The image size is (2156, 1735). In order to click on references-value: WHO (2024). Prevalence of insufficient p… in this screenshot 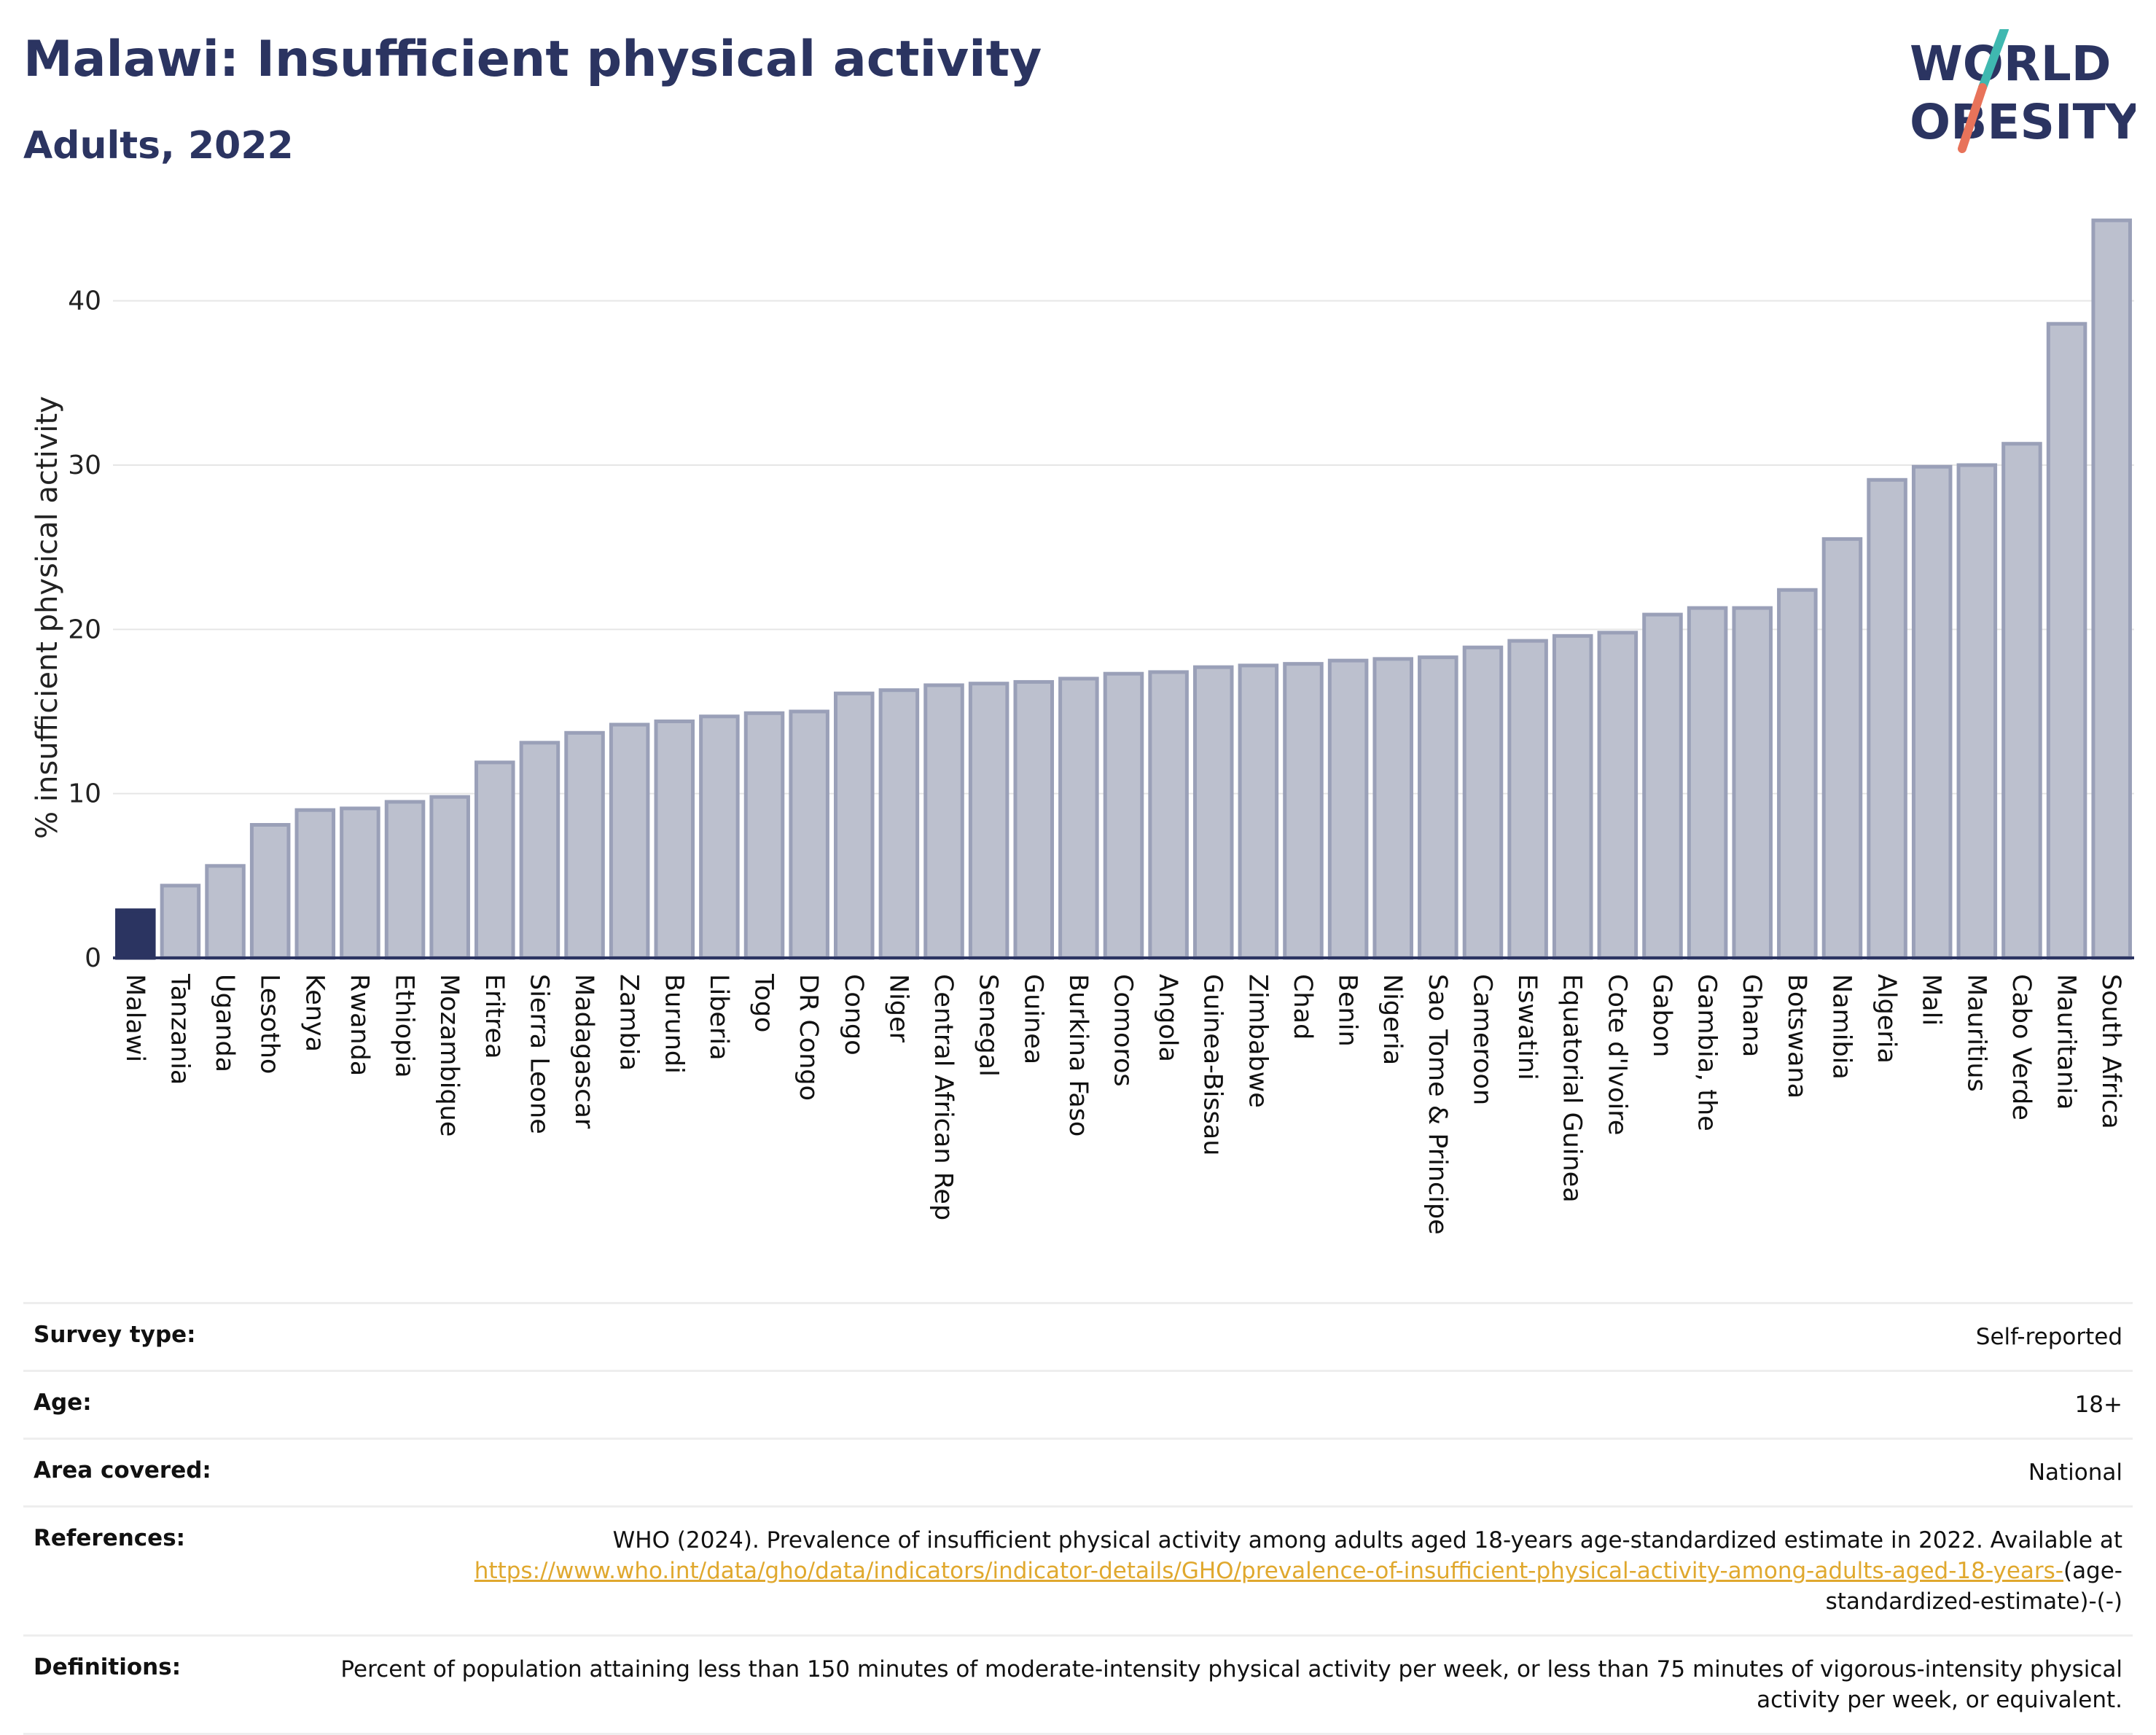, I will do `click(1231, 1571)`.